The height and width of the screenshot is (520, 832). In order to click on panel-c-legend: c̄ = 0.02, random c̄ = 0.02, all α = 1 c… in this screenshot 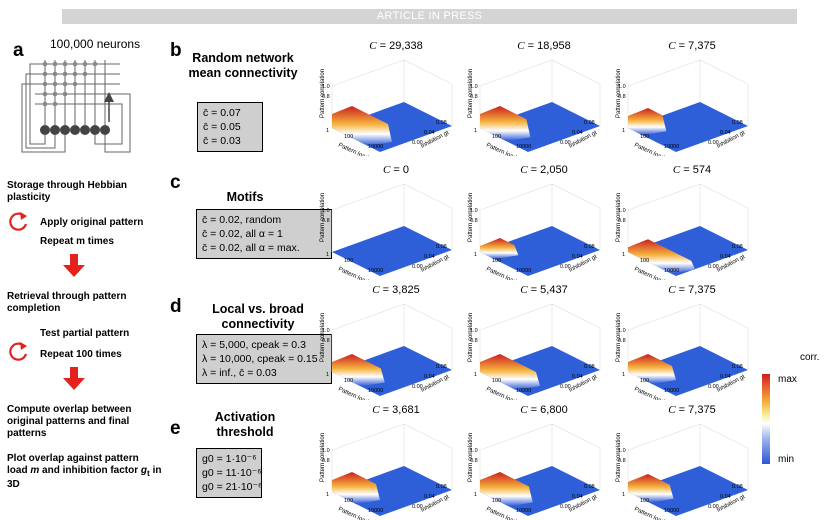, I will do `click(264, 234)`.